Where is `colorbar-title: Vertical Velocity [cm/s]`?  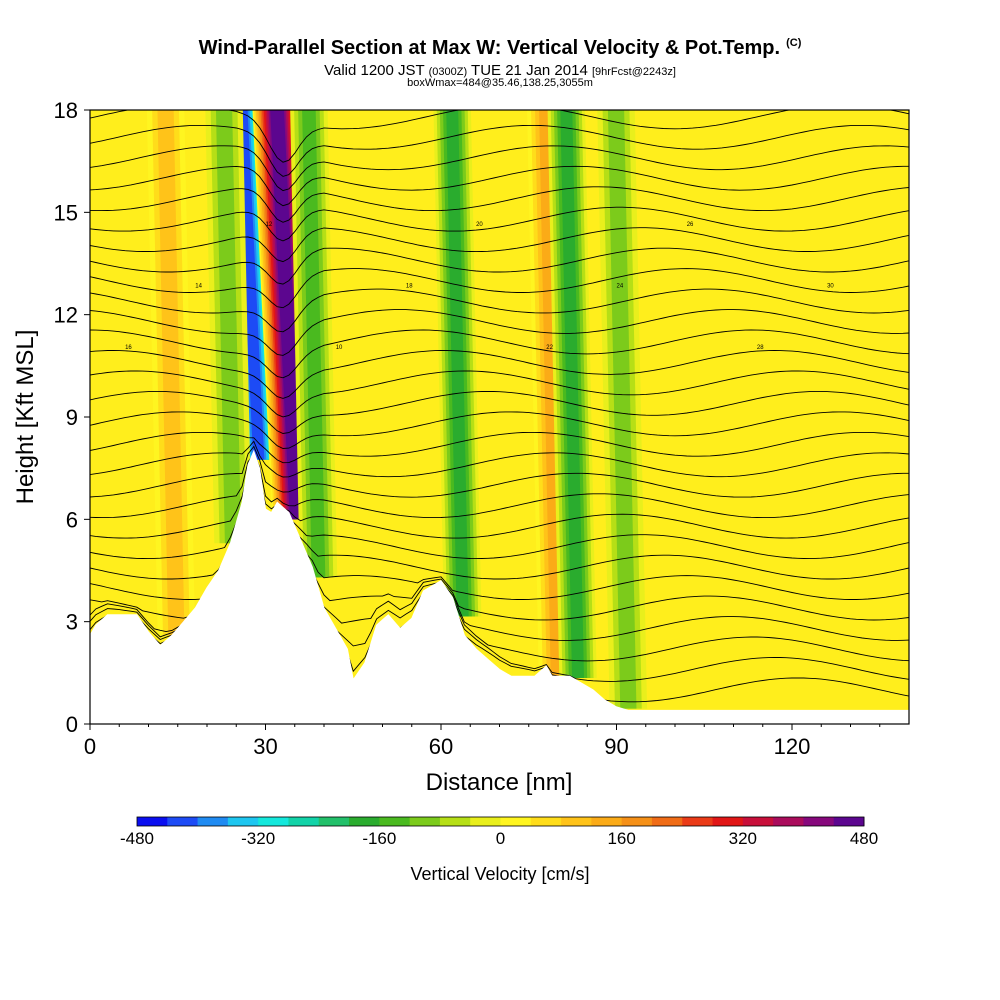
colorbar-title: Vertical Velocity [cm/s] is located at coordinates (499, 874).